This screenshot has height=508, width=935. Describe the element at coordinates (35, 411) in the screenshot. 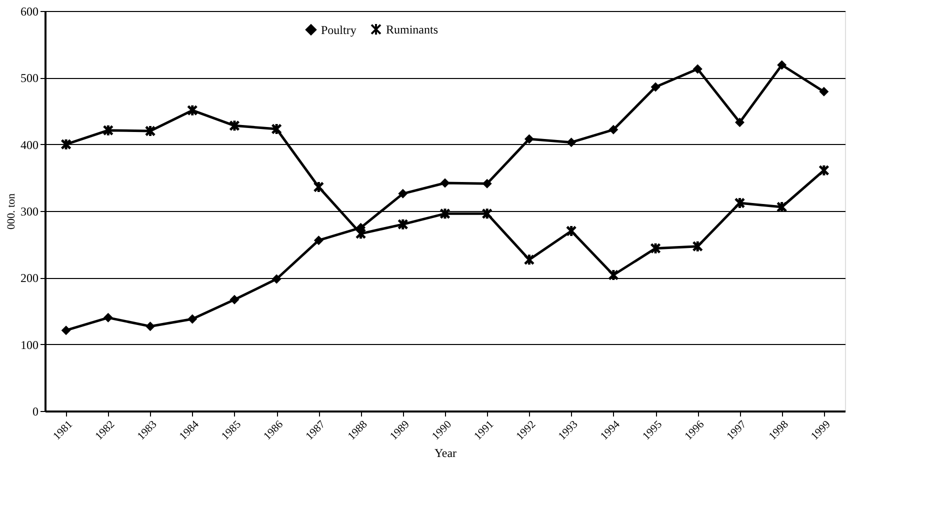

I see `y-tick-label: 0` at that location.